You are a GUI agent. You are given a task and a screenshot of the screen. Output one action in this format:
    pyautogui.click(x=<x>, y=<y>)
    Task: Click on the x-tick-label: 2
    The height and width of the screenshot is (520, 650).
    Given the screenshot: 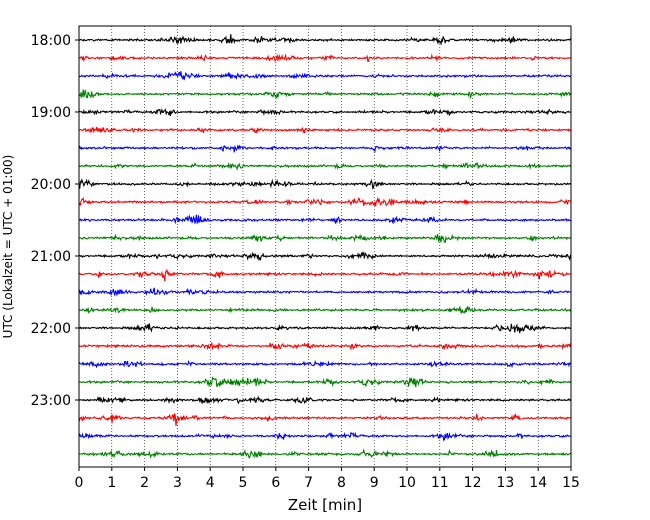 What is the action you would take?
    pyautogui.click(x=144, y=483)
    